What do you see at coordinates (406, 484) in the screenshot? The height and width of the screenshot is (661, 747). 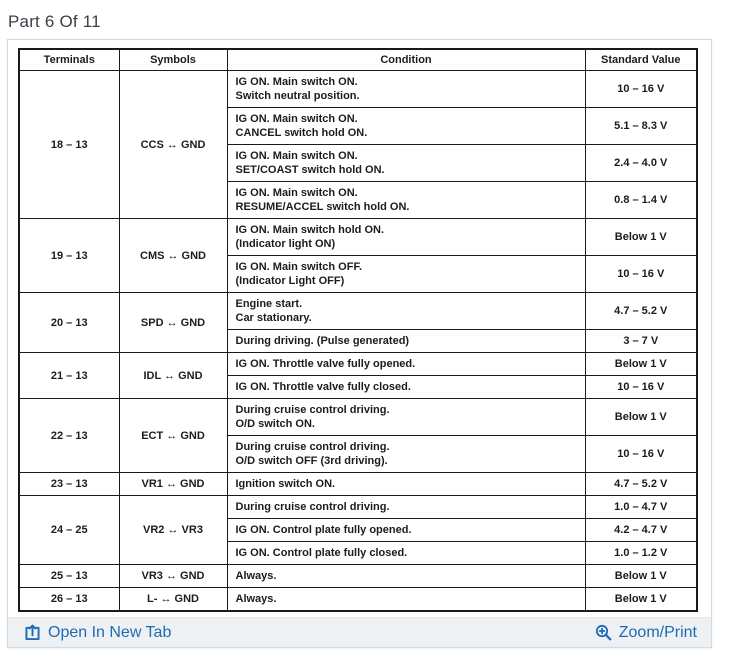 I see `condition-cell: Ignition switch ON.` at bounding box center [406, 484].